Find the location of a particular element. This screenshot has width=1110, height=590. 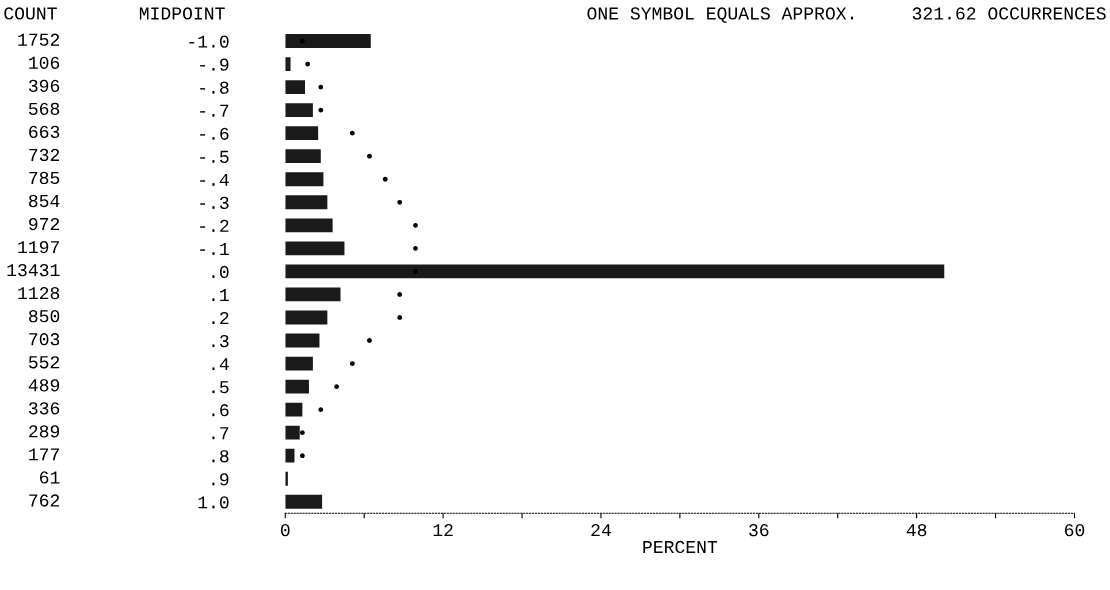

text: 106 is located at coordinates (44, 62).